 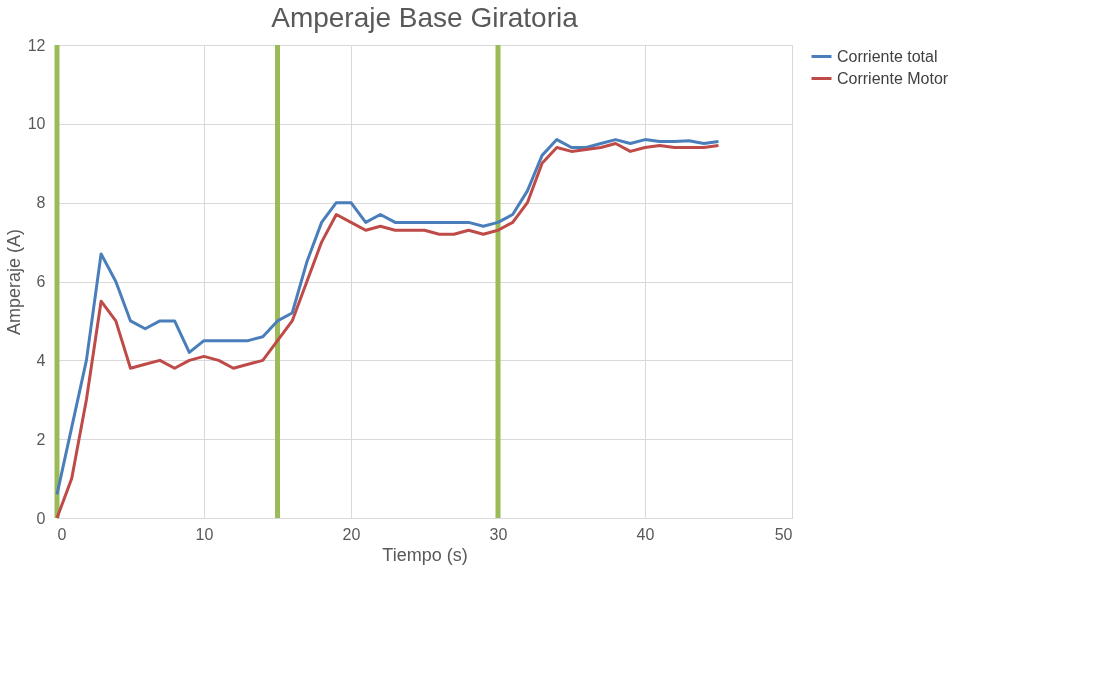 I want to click on legend-label: Corriente total, so click(x=887, y=56).